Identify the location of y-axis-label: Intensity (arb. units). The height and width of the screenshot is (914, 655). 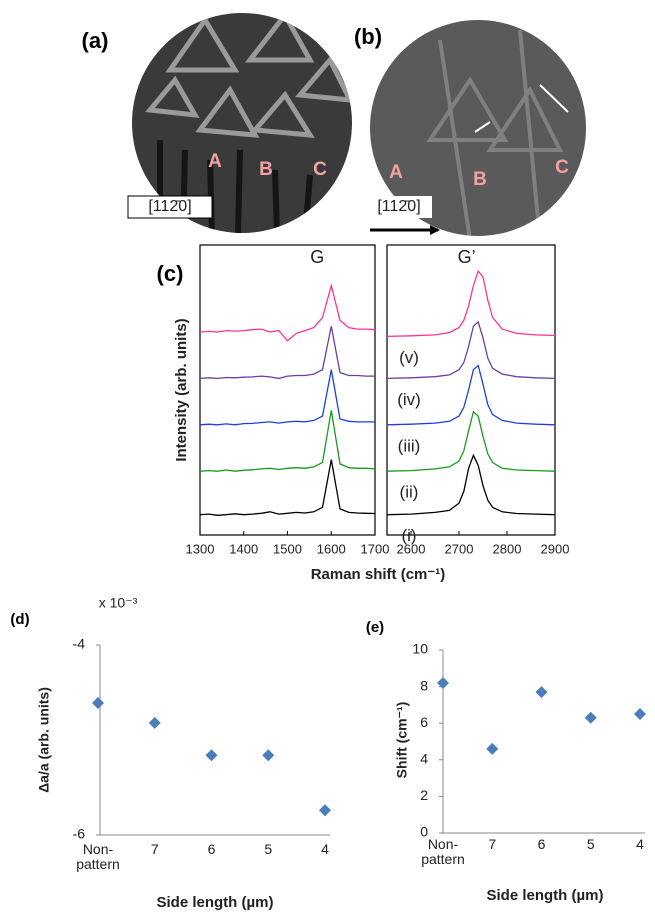
(181, 389).